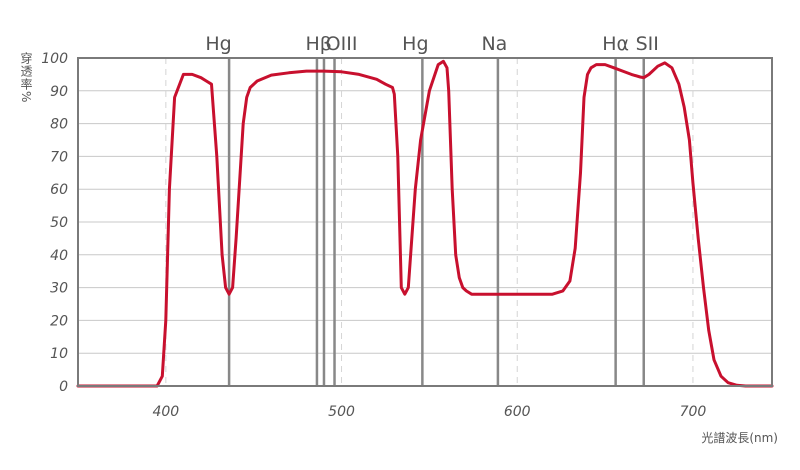  I want to click on y-tick-80: 80, so click(59, 125).